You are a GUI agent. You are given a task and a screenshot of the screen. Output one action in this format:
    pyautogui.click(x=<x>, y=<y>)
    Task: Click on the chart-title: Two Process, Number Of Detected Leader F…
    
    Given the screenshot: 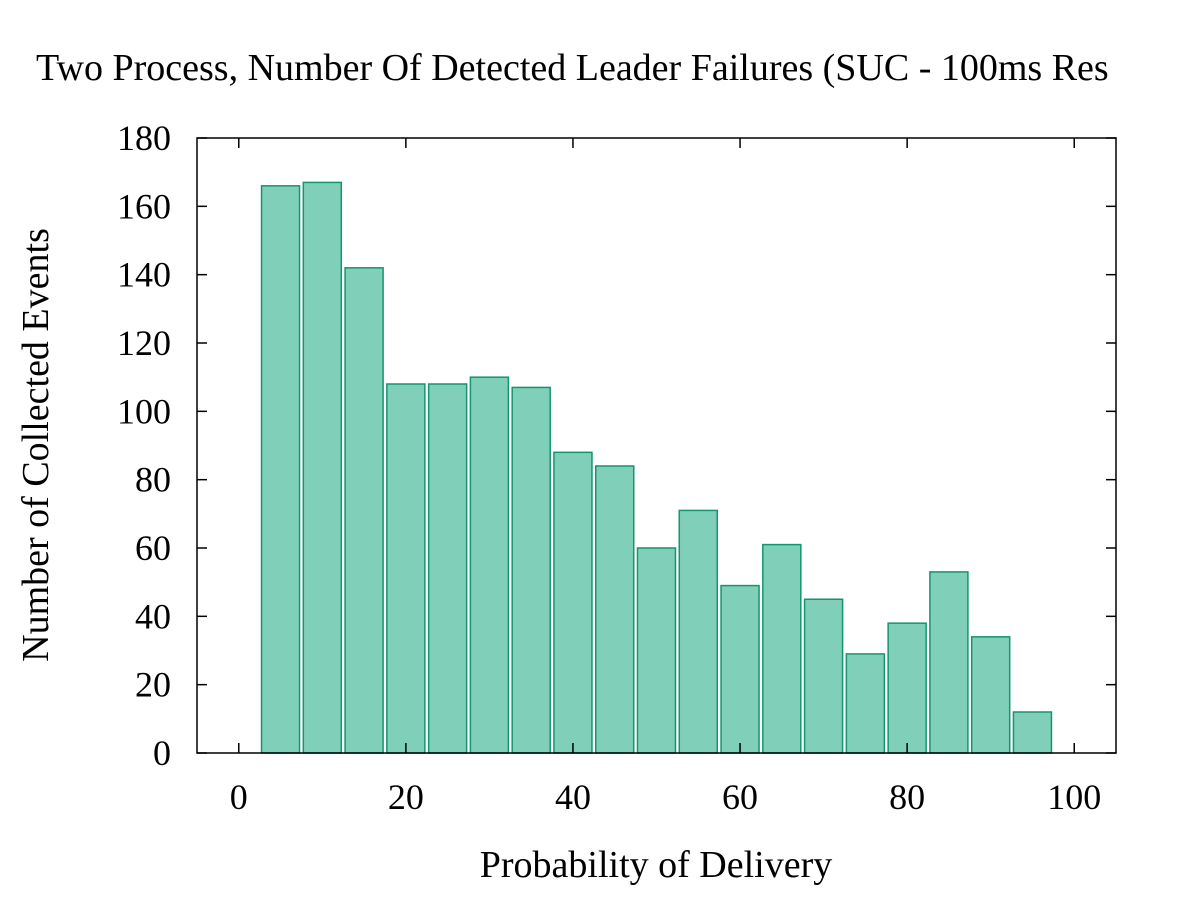 What is the action you would take?
    pyautogui.click(x=572, y=68)
    